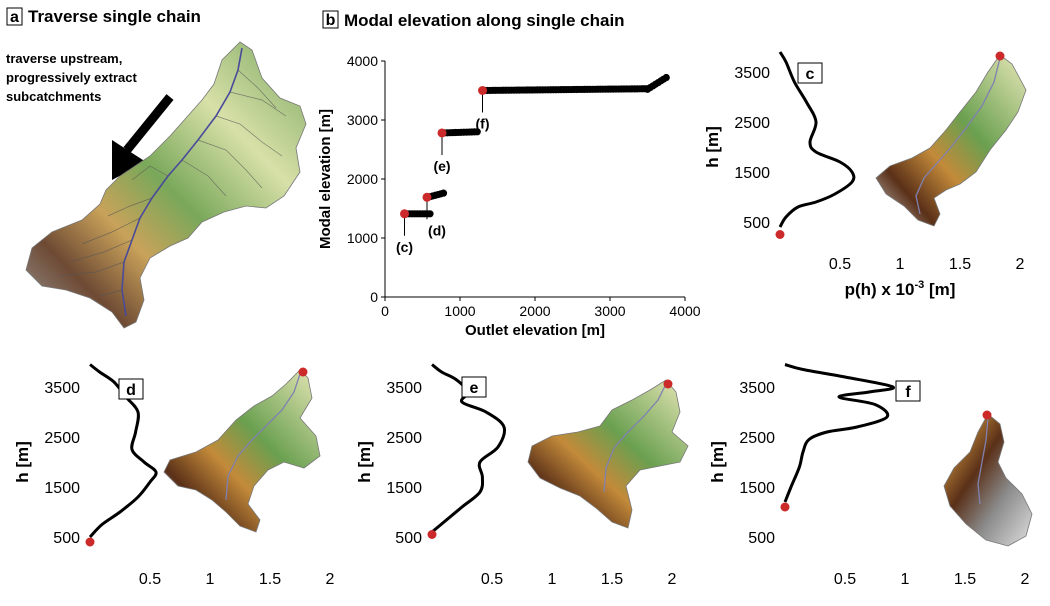 Image resolution: width=1050 pixels, height=606 pixels. What do you see at coordinates (131, 389) in the screenshot?
I see `panel-d-letter-box` at bounding box center [131, 389].